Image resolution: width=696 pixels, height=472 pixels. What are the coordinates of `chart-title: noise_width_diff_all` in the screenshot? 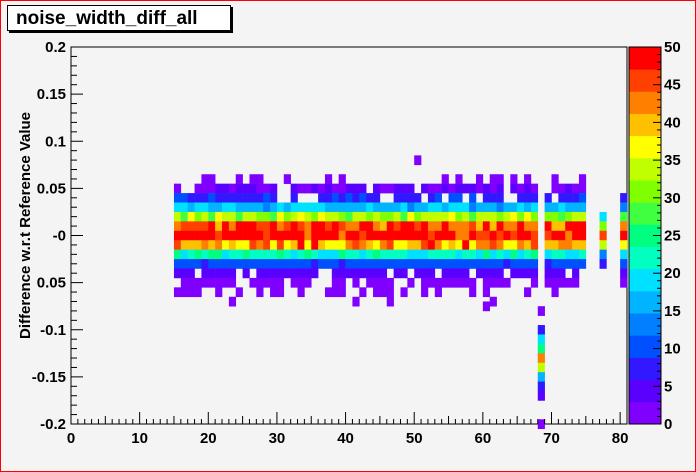 It's located at (119, 18).